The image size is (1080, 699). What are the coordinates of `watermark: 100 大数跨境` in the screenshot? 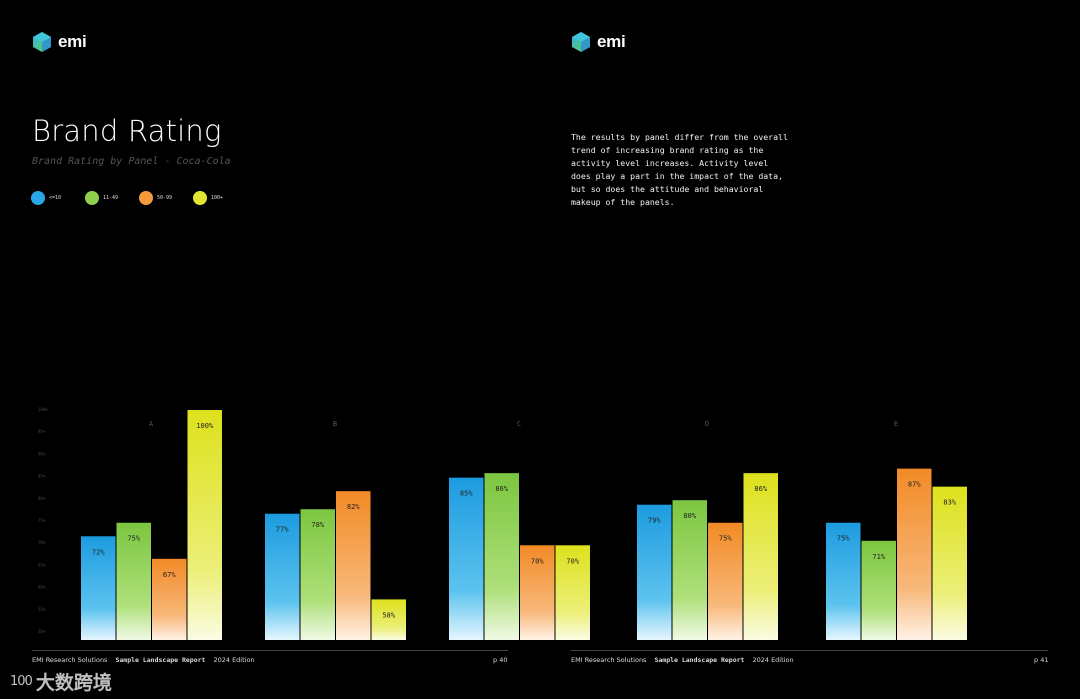 It's located at (61, 681).